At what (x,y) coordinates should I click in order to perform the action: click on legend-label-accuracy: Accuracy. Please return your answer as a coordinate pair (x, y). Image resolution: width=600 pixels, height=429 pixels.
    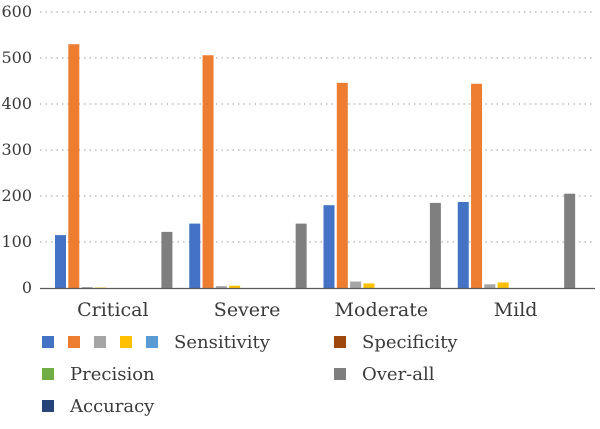
    Looking at the image, I should click on (112, 406).